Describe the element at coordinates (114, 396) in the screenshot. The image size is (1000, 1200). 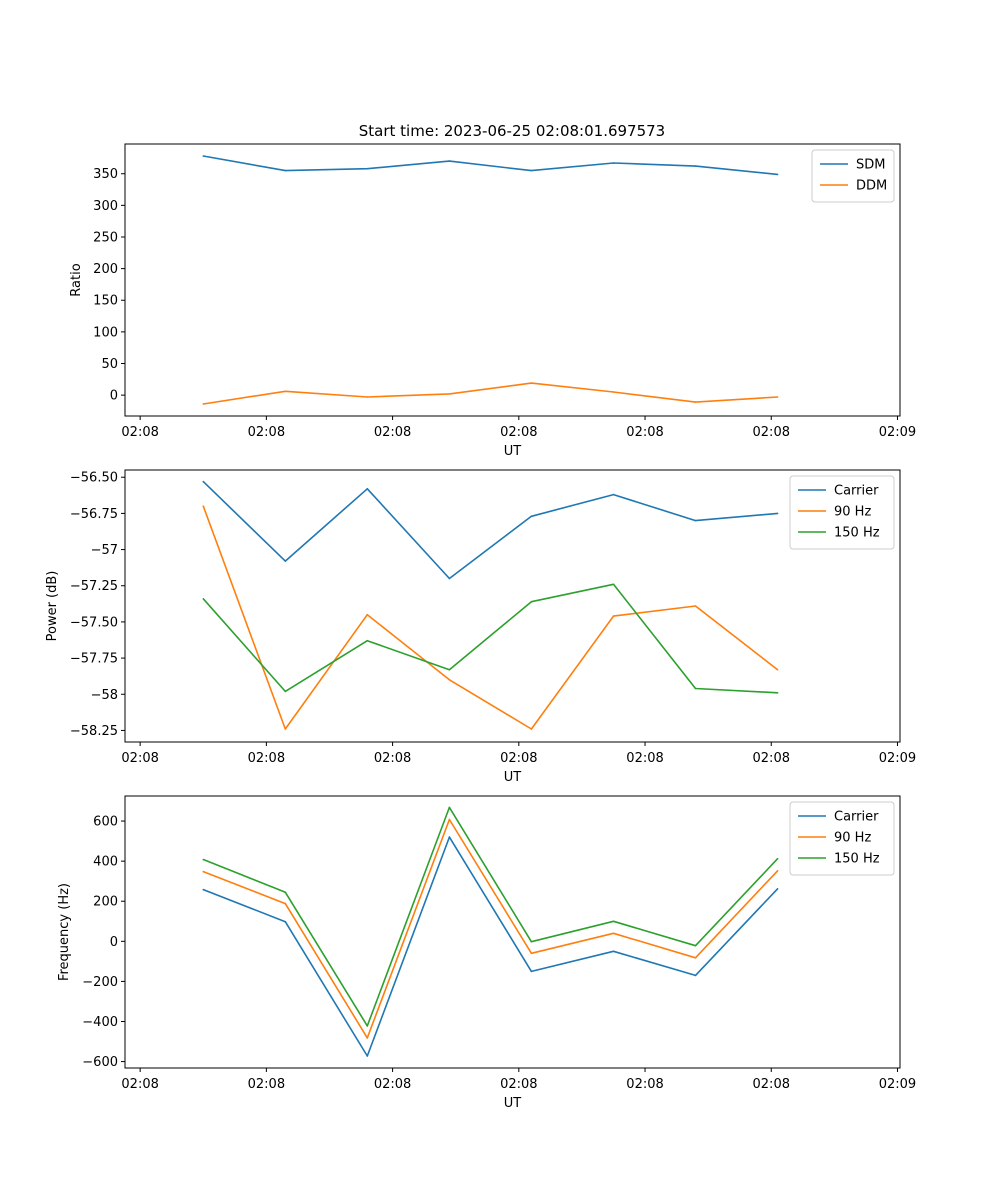
I see `y-tick-label: 0` at that location.